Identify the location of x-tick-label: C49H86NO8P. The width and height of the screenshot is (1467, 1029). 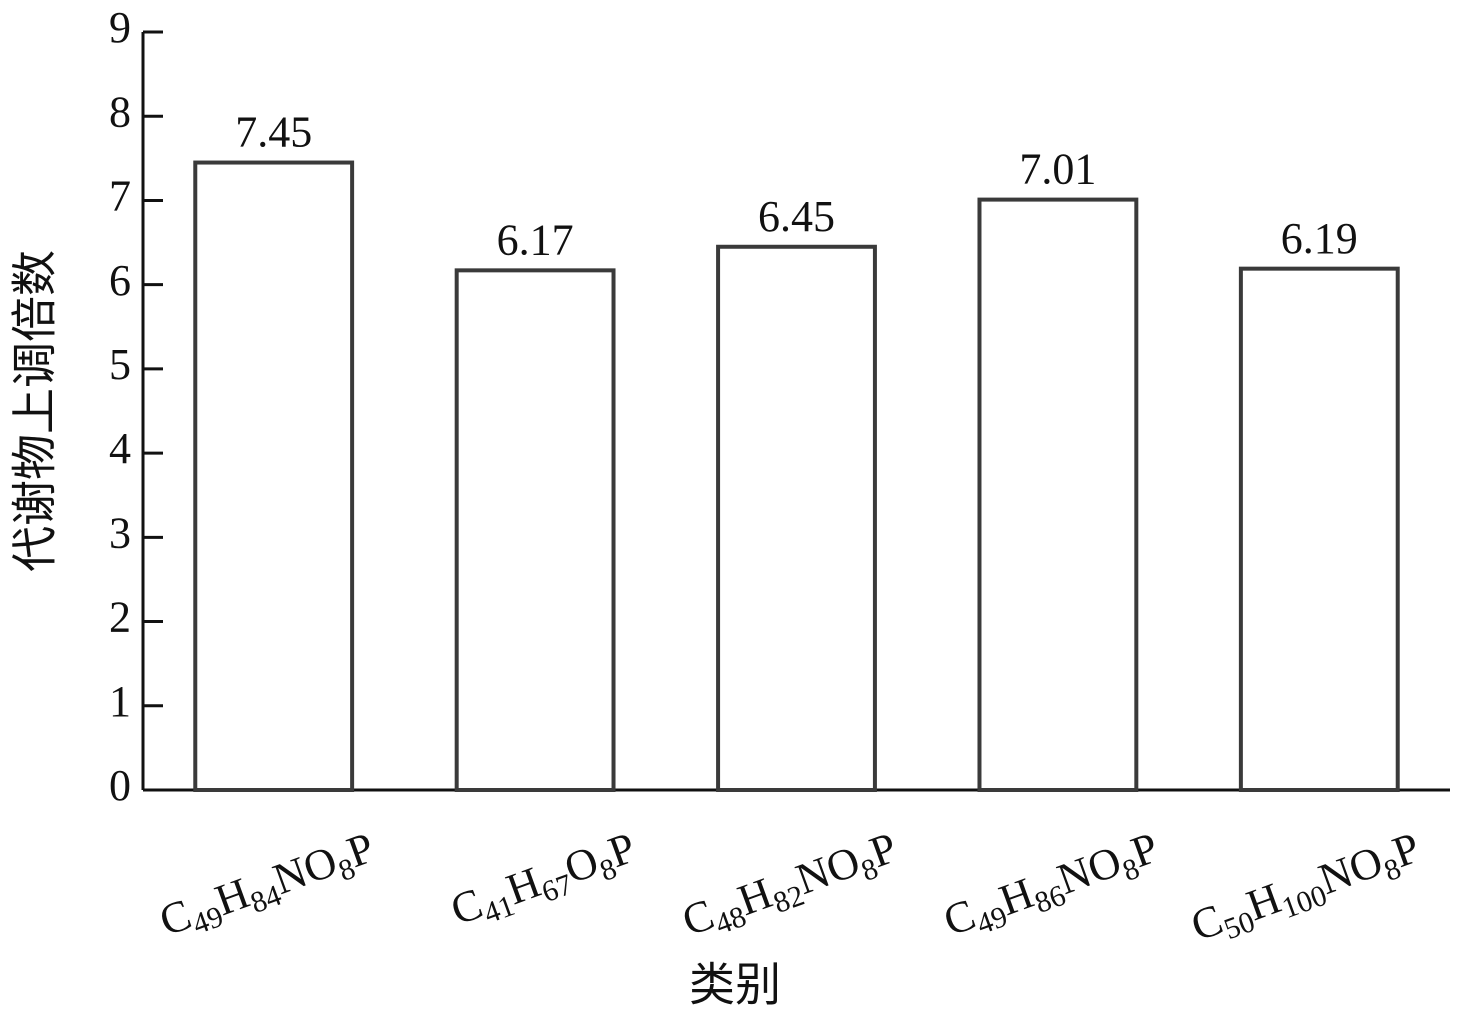
(1051, 887).